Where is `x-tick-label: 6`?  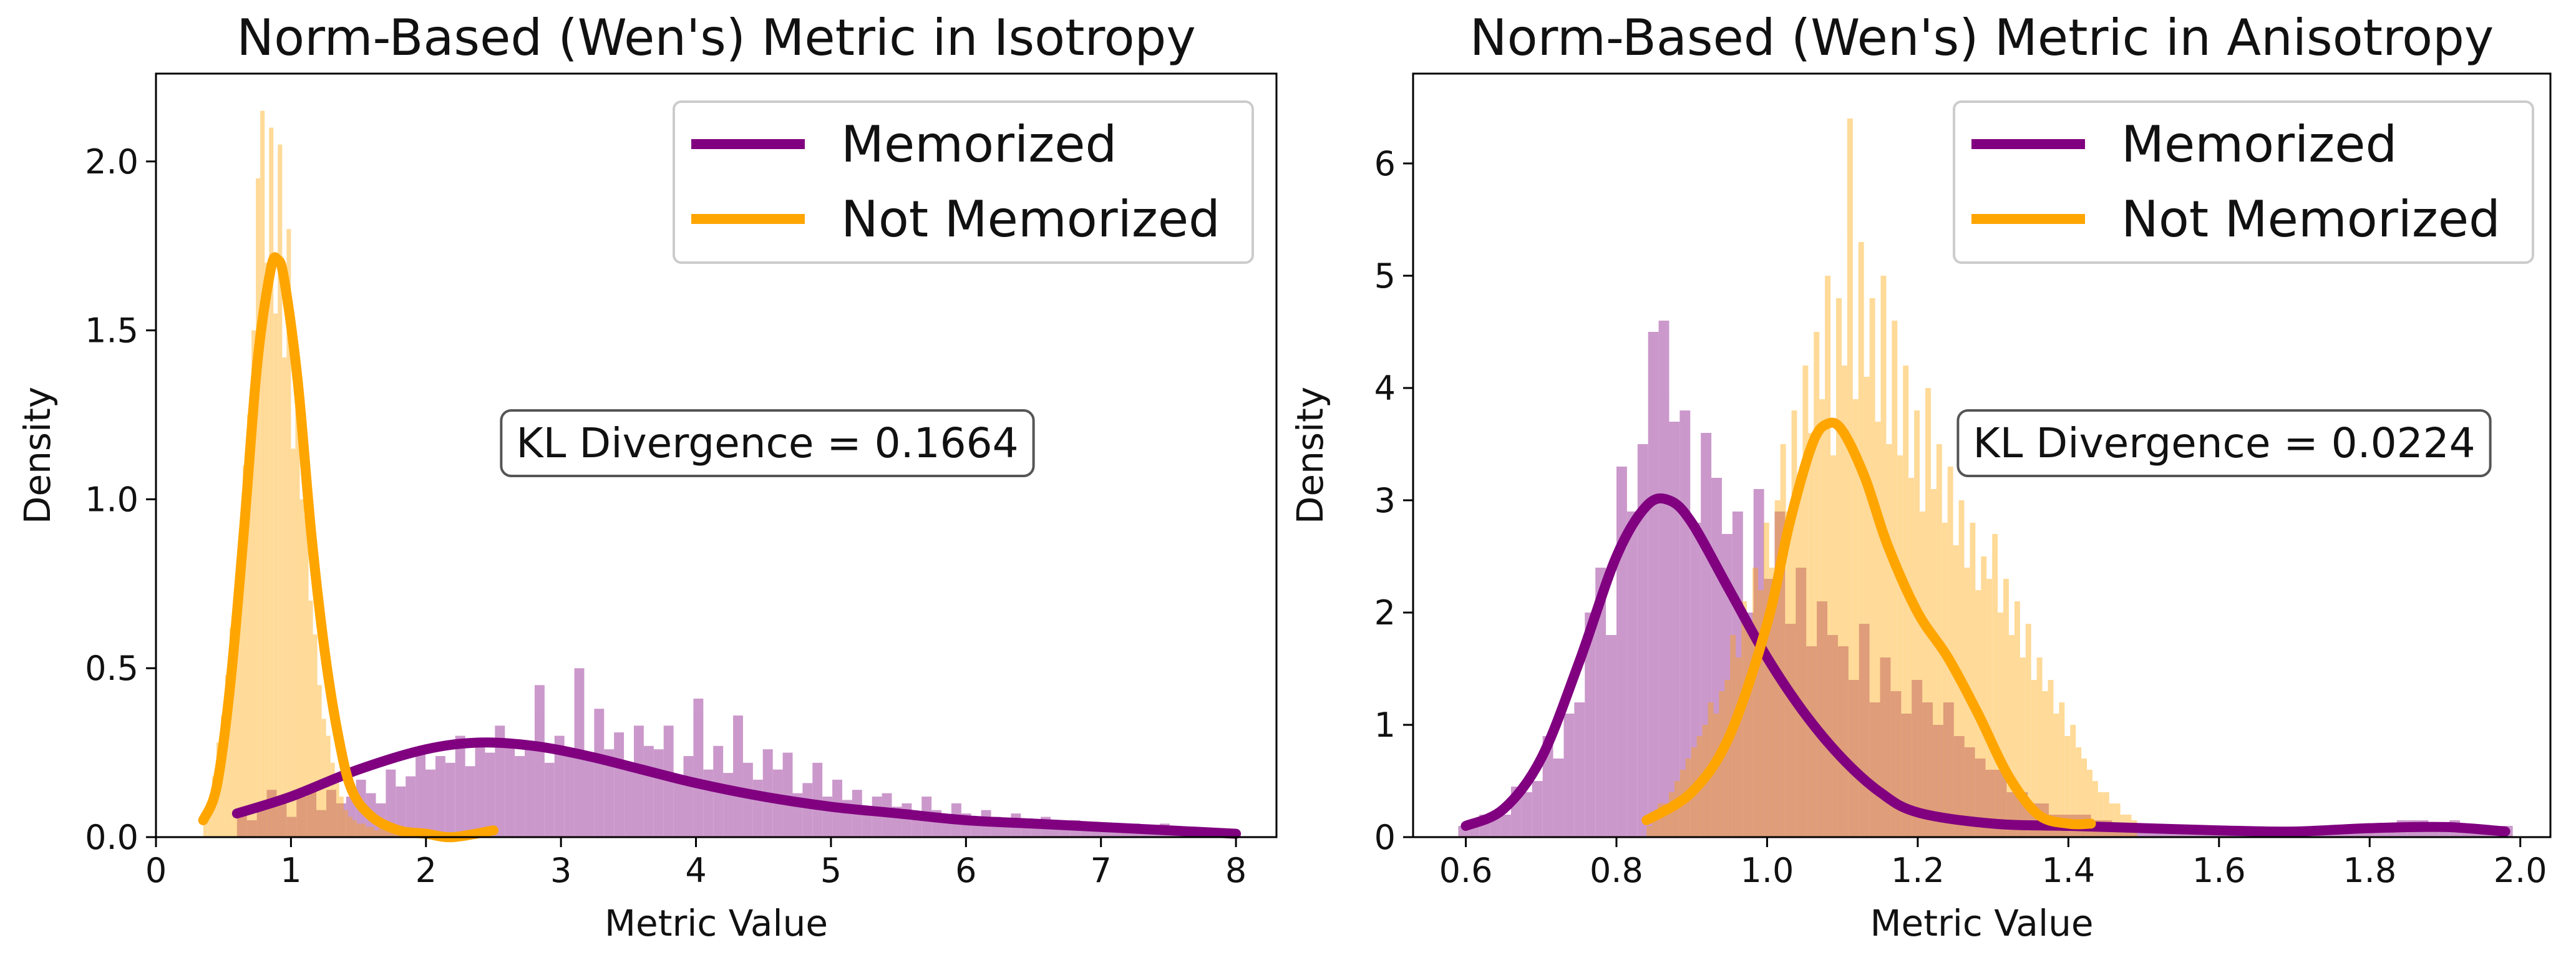 x-tick-label: 6 is located at coordinates (966, 870).